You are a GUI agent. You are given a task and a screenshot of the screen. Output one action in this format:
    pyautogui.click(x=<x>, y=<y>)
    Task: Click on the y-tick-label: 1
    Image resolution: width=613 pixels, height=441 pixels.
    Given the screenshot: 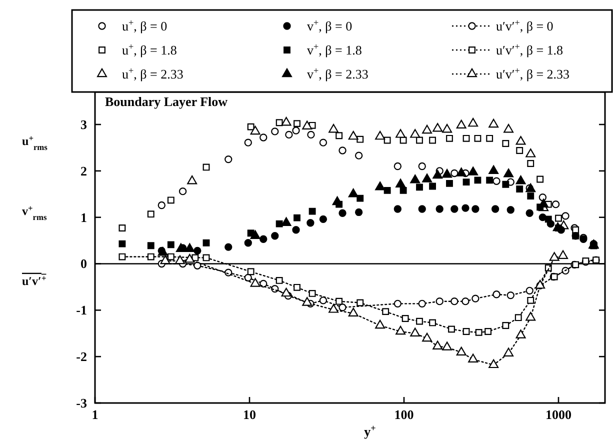 What is the action you would take?
    pyautogui.click(x=83, y=217)
    